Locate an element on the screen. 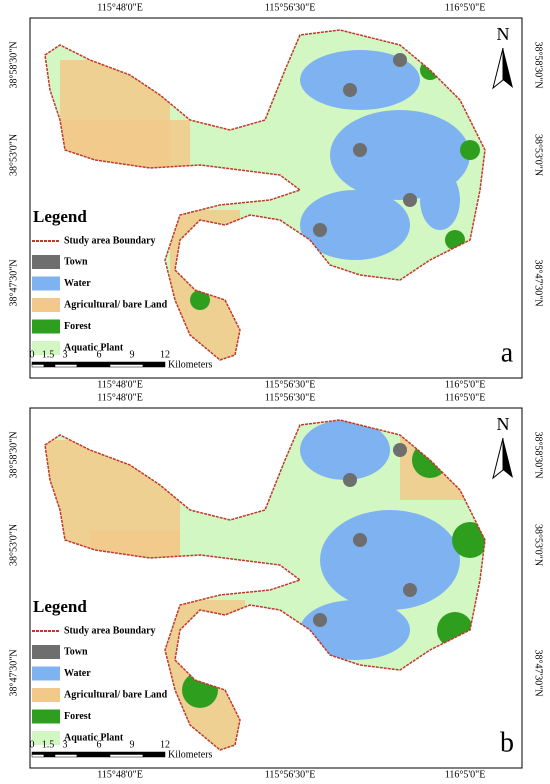 The image size is (550, 784). panel-label: b is located at coordinates (507, 742).